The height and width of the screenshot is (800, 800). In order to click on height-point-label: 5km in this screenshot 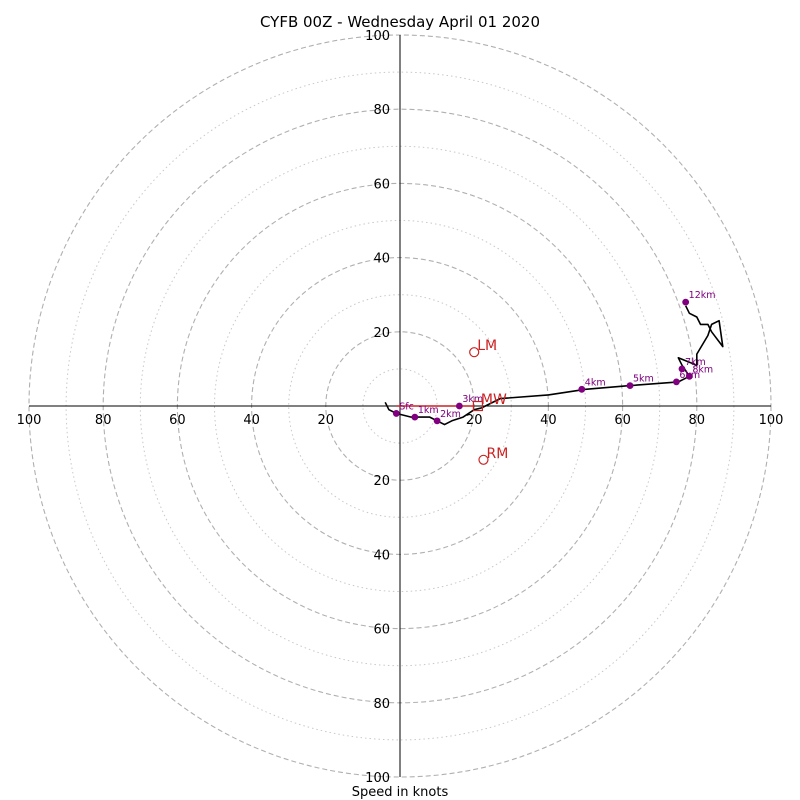, I will do `click(643, 379)`.